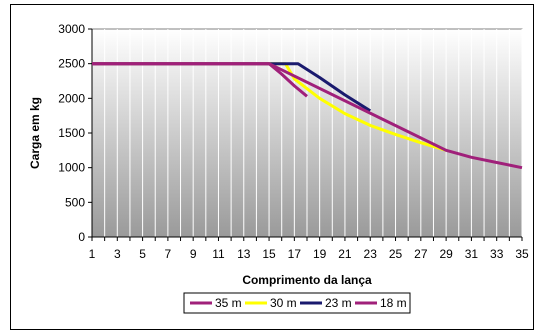 Image resolution: width=544 pixels, height=334 pixels. Describe the element at coordinates (446, 254) in the screenshot. I see `x-tick-label: 29` at that location.